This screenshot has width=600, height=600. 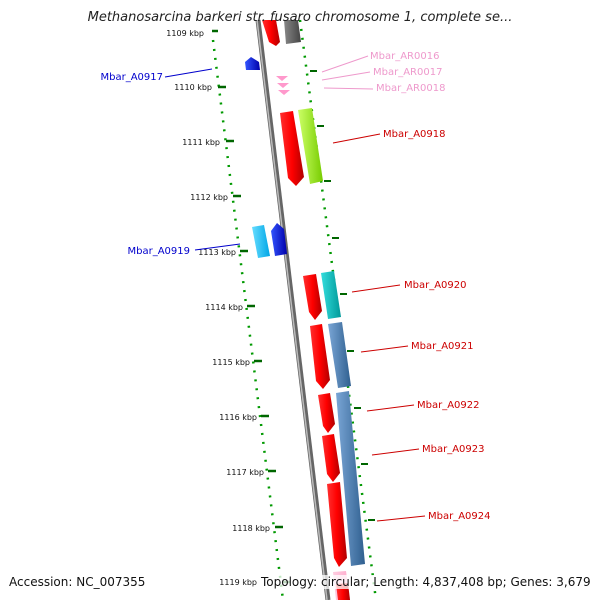 I want to click on gene-label-mbar-ar0018: Mbar_AR0018, so click(x=410, y=88).